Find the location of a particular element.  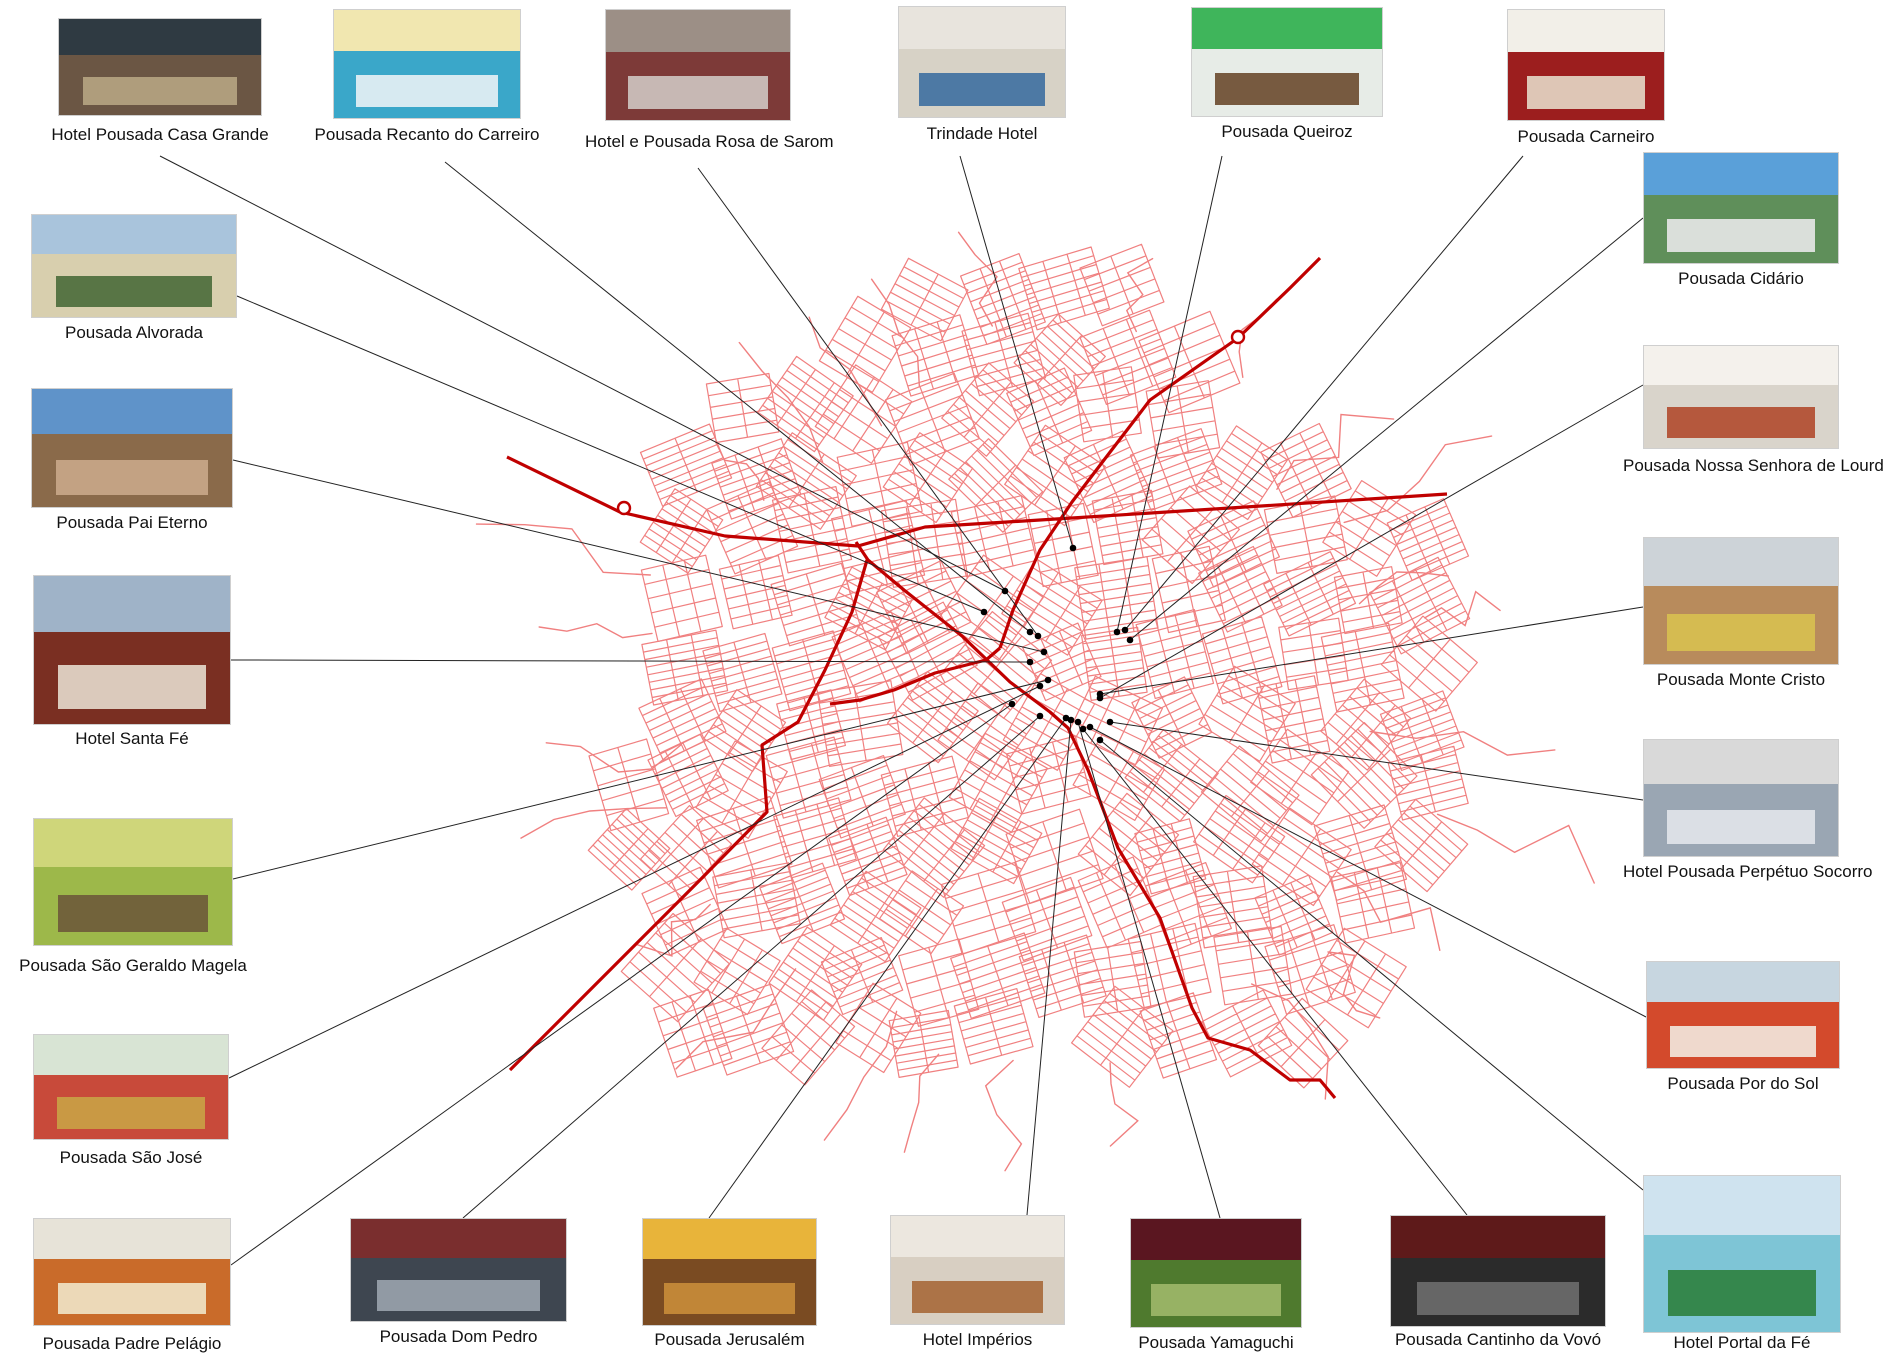

hotel-marker-por-do-sol is located at coordinates (1090, 727).